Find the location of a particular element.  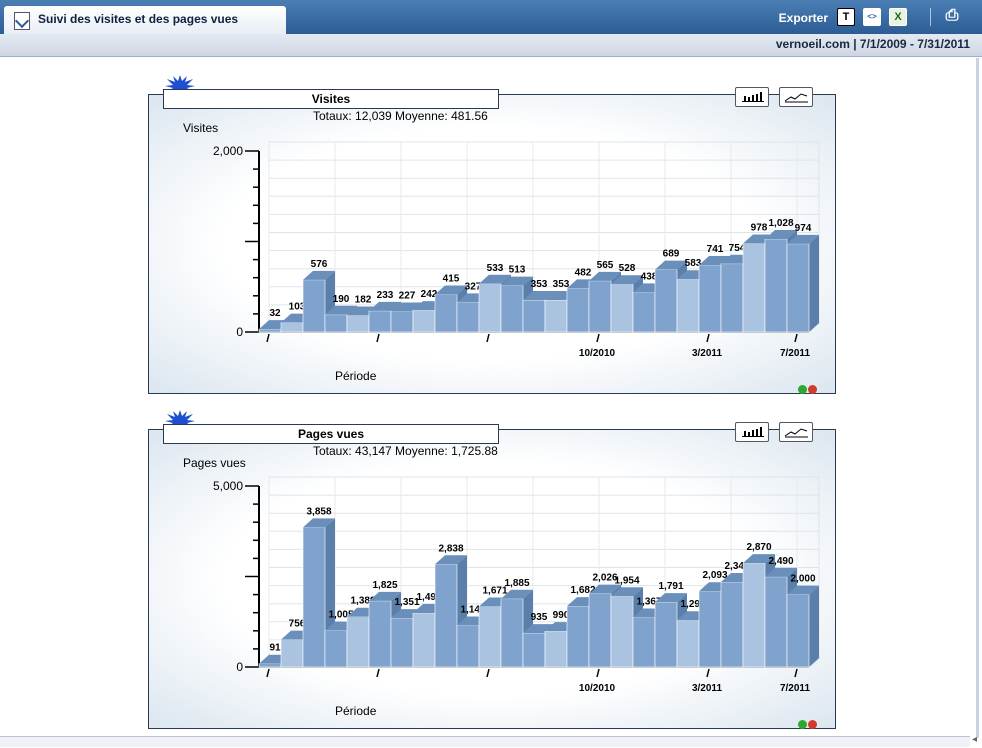

bar-value-label: 741 is located at coordinates (715, 249).